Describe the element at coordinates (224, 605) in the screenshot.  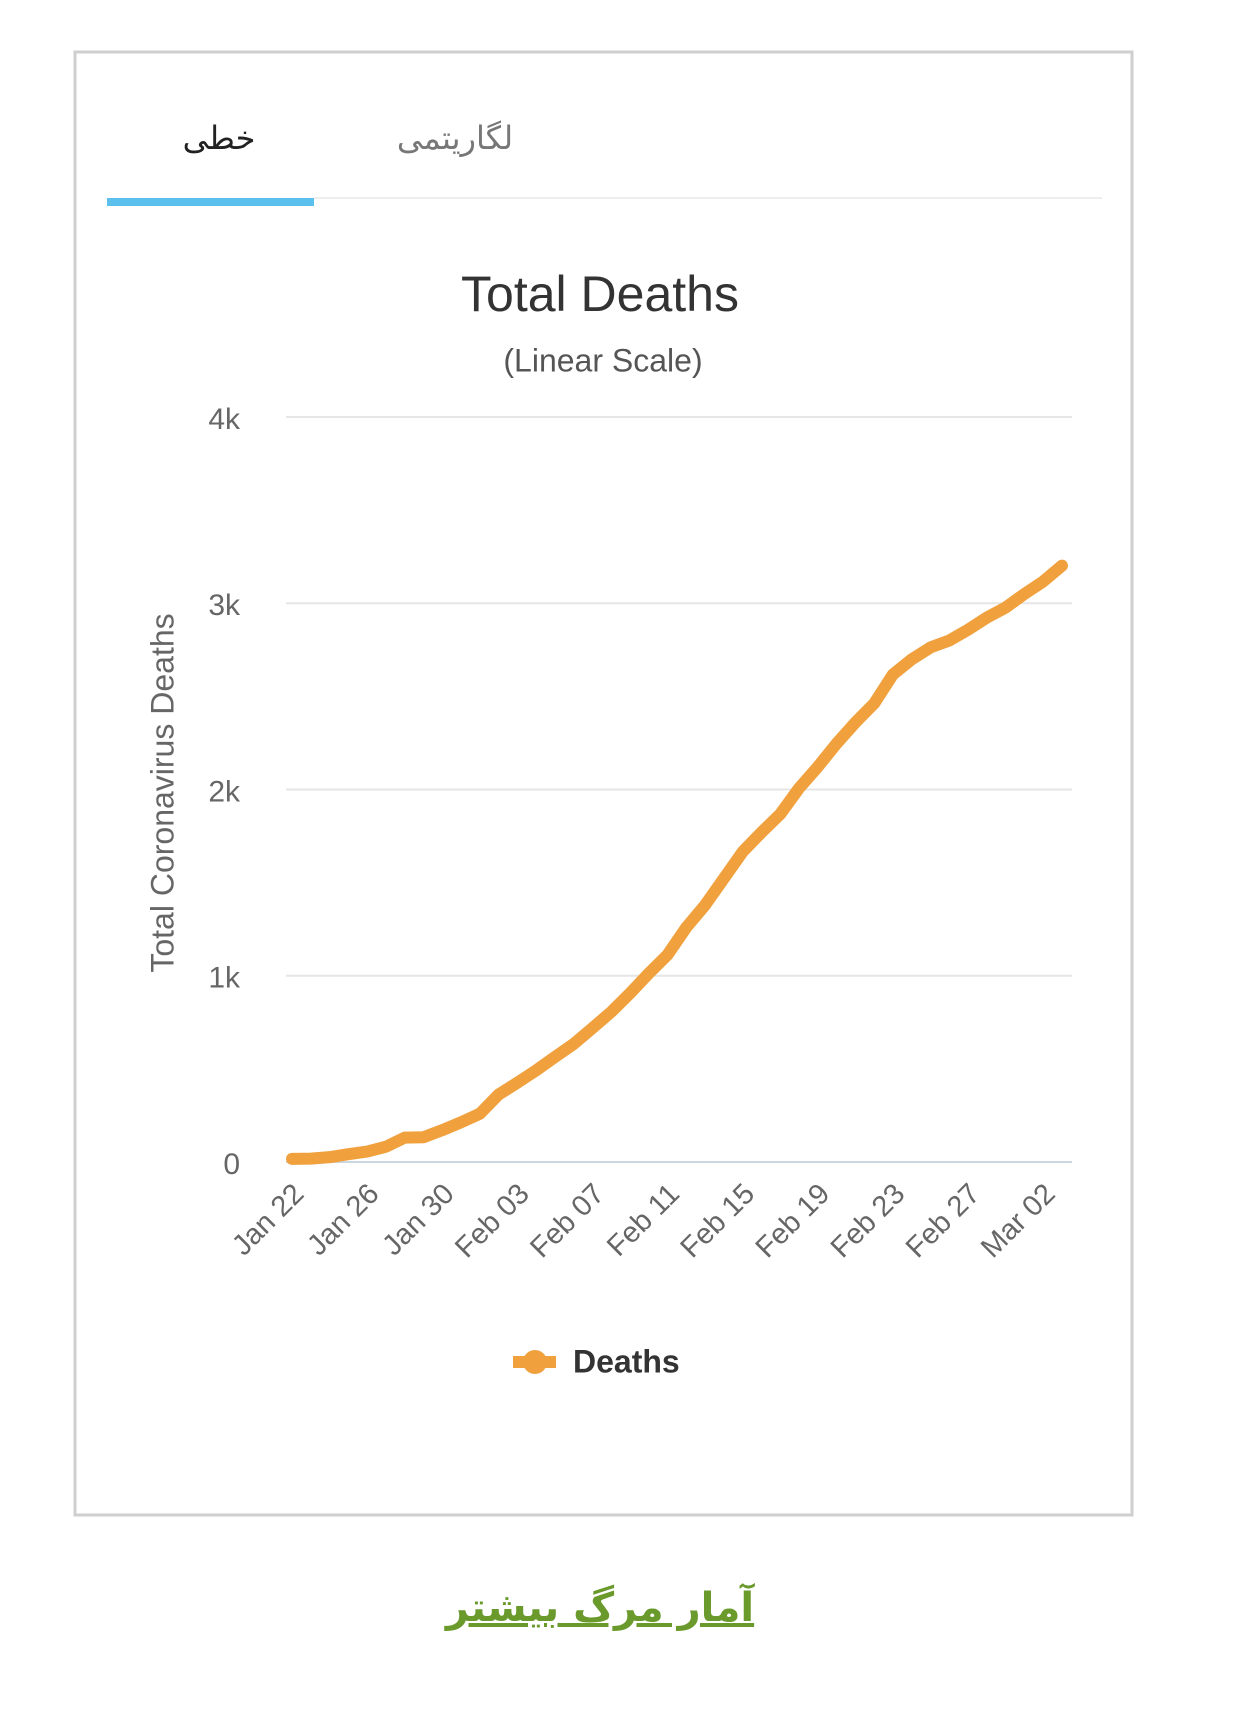
I see `y-tick-label: 3k` at that location.